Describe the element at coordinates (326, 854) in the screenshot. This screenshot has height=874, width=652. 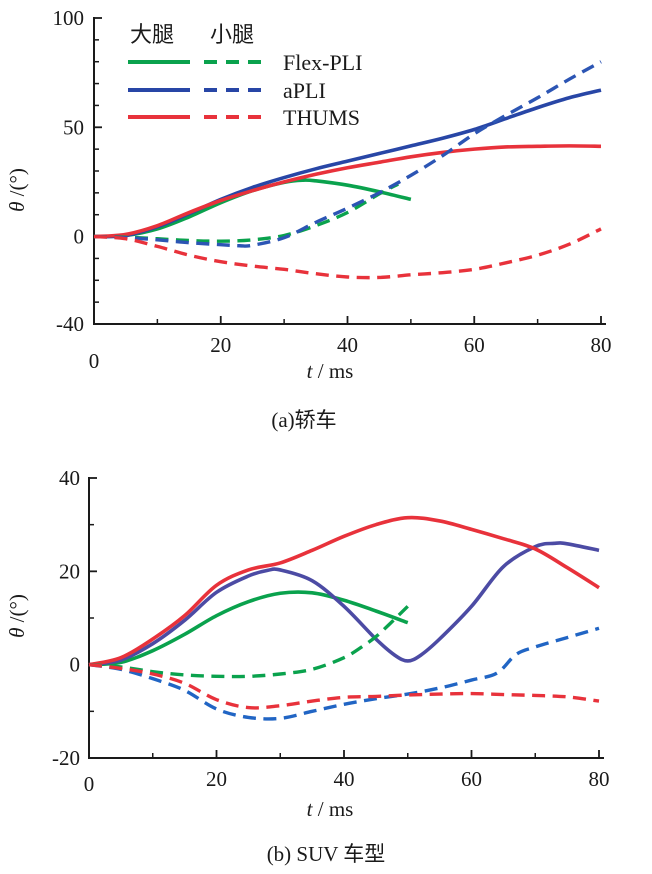
I see `chart-suv-caption: (b) SUV 车型` at that location.